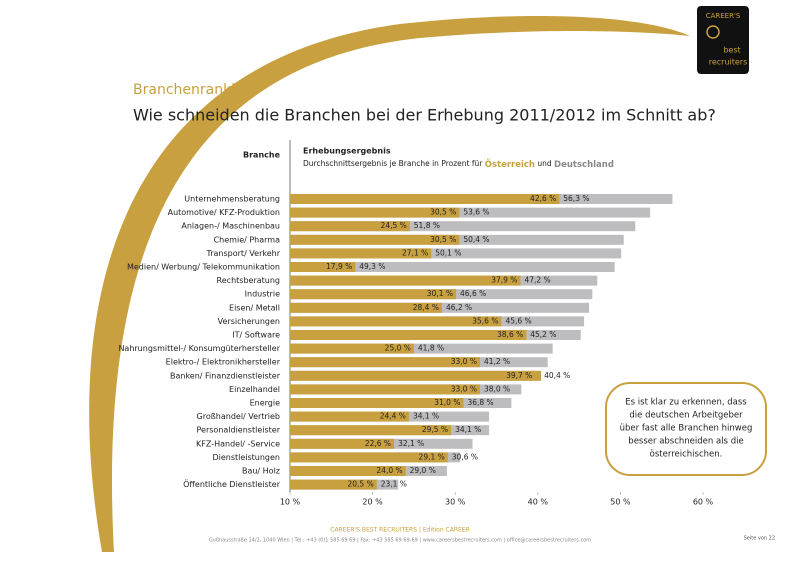 The width and height of the screenshot is (800, 565). What do you see at coordinates (455, 502) in the screenshot?
I see `x-tick-label: 30 %` at bounding box center [455, 502].